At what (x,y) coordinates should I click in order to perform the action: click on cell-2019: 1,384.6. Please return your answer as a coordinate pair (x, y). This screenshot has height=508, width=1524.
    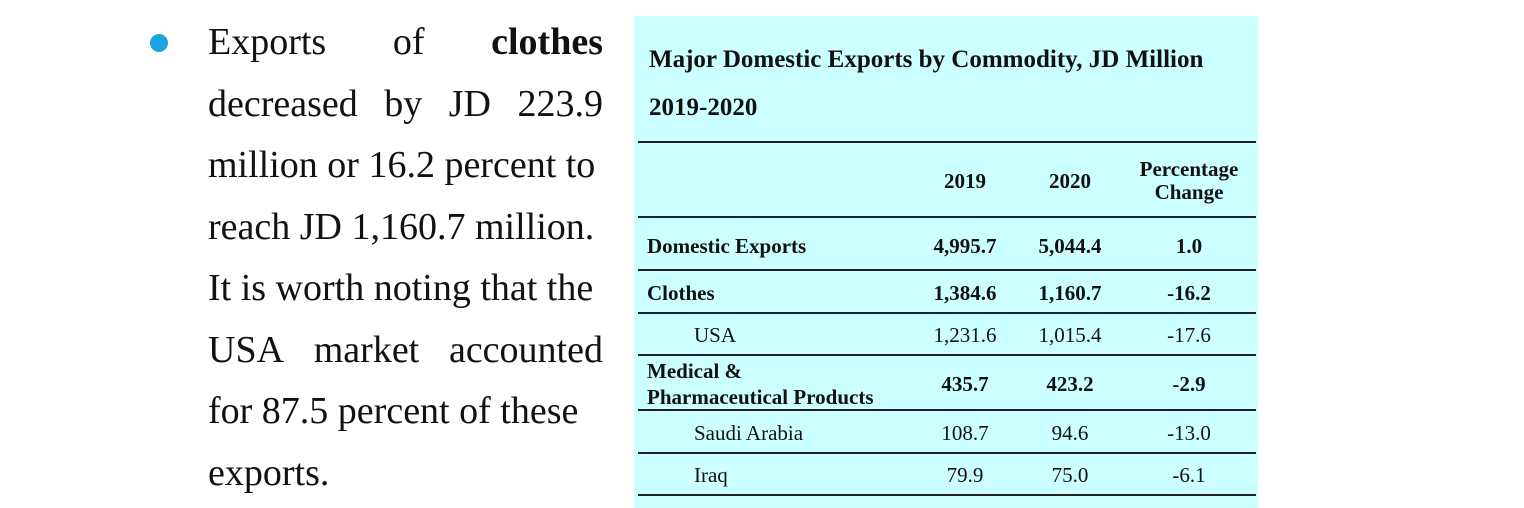
    Looking at the image, I should click on (965, 293).